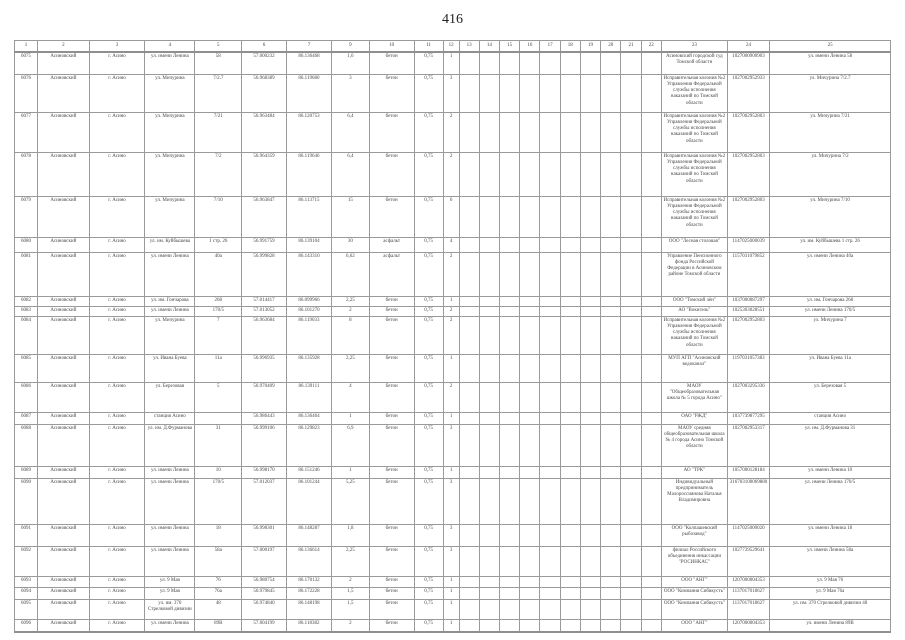 The image size is (905, 640). Describe the element at coordinates (218, 472) in the screenshot. I see `table-cell: 10` at that location.